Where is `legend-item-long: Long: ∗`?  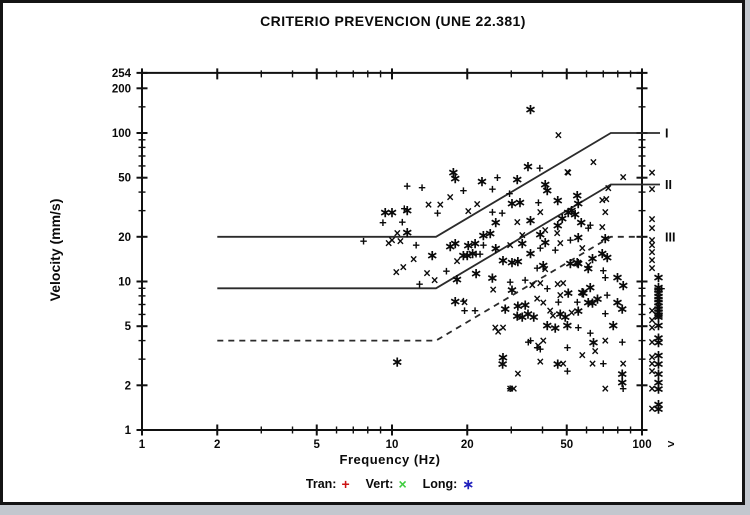
legend-item-long: Long: ∗ is located at coordinates (448, 484).